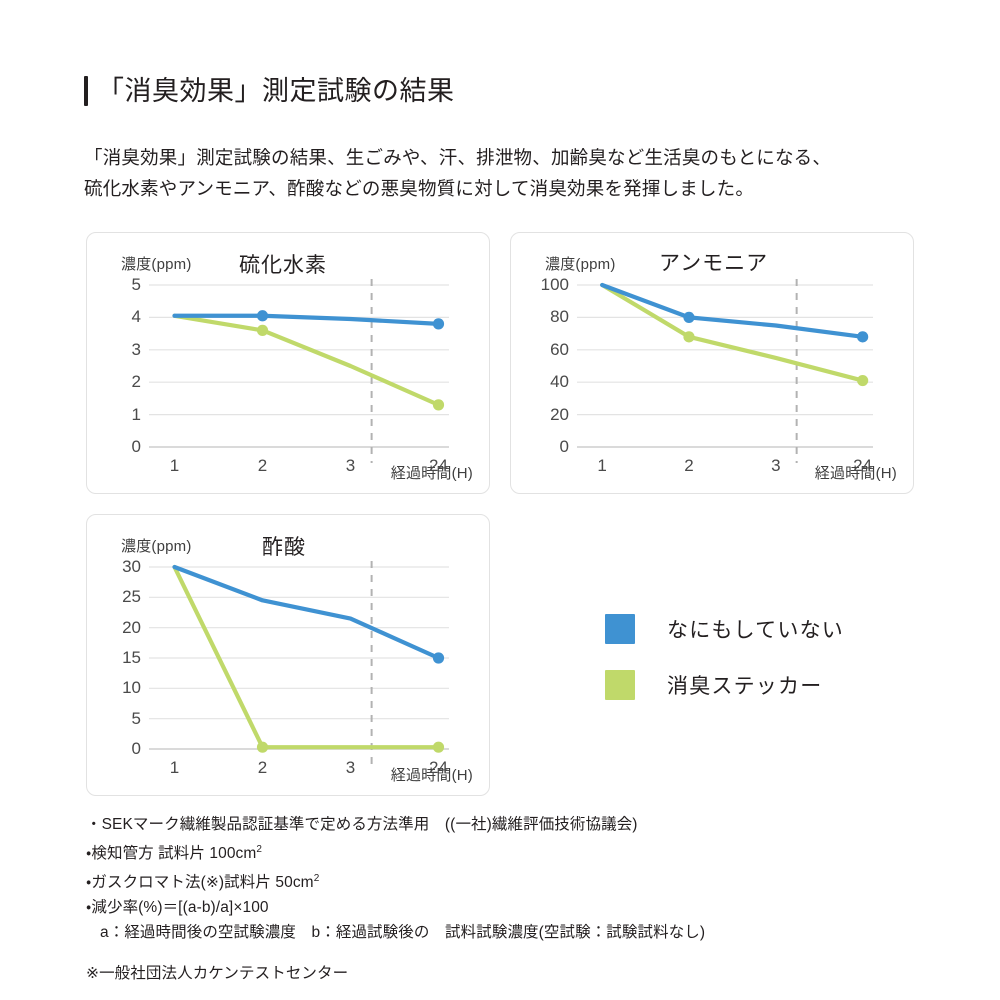 The width and height of the screenshot is (1000, 1000). Describe the element at coordinates (506, 953) in the screenshot. I see `footnote-spacer` at that location.